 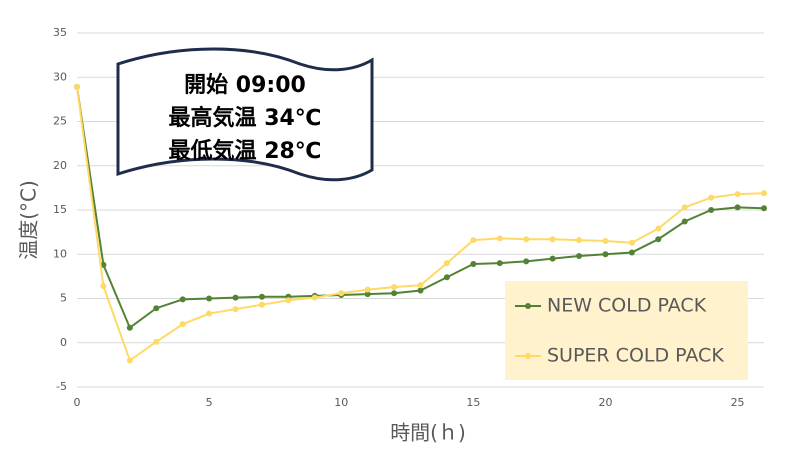 What do you see at coordinates (605, 402) in the screenshot?
I see `x-tick-label: 20` at bounding box center [605, 402].